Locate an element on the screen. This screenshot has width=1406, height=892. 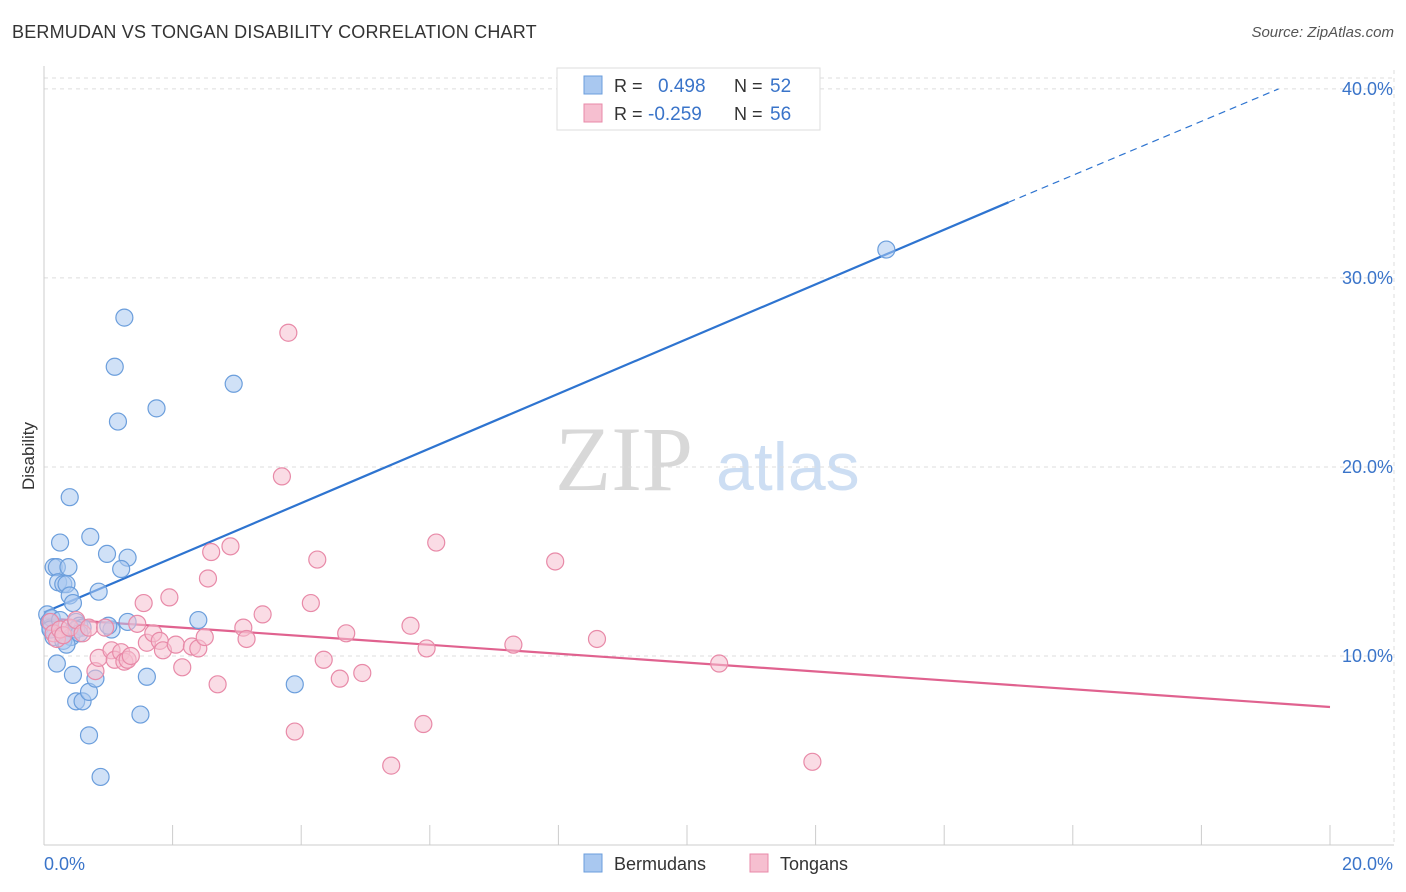
legend-bottom-swatch-tongans is located at coordinates (759, 863).